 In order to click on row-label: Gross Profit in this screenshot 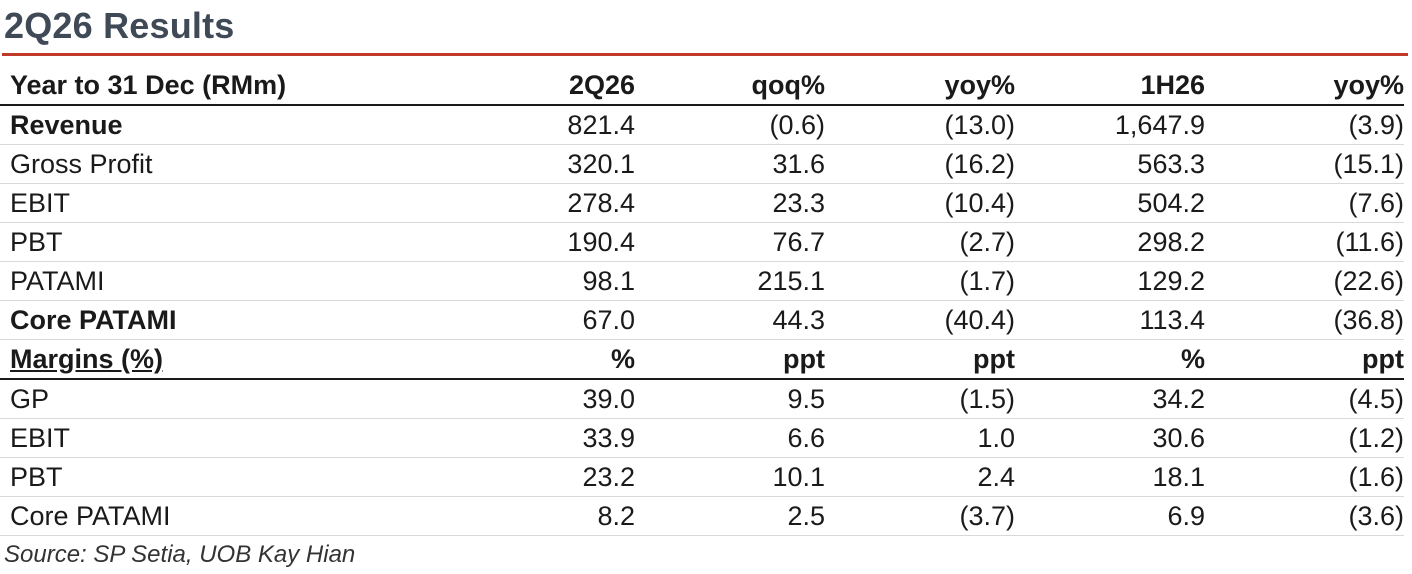, I will do `click(230, 164)`.